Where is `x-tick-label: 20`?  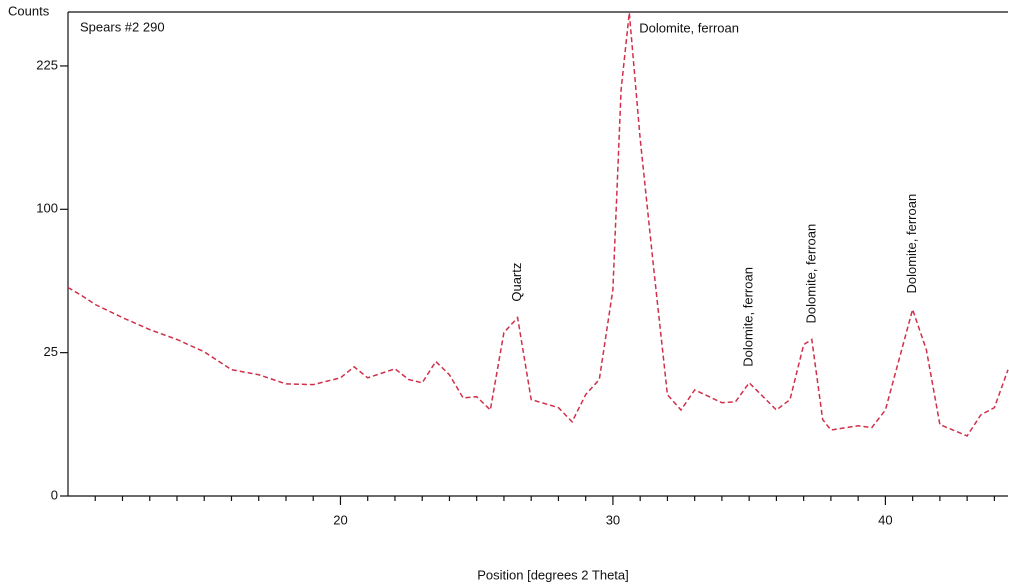 x-tick-label: 20 is located at coordinates (340, 519).